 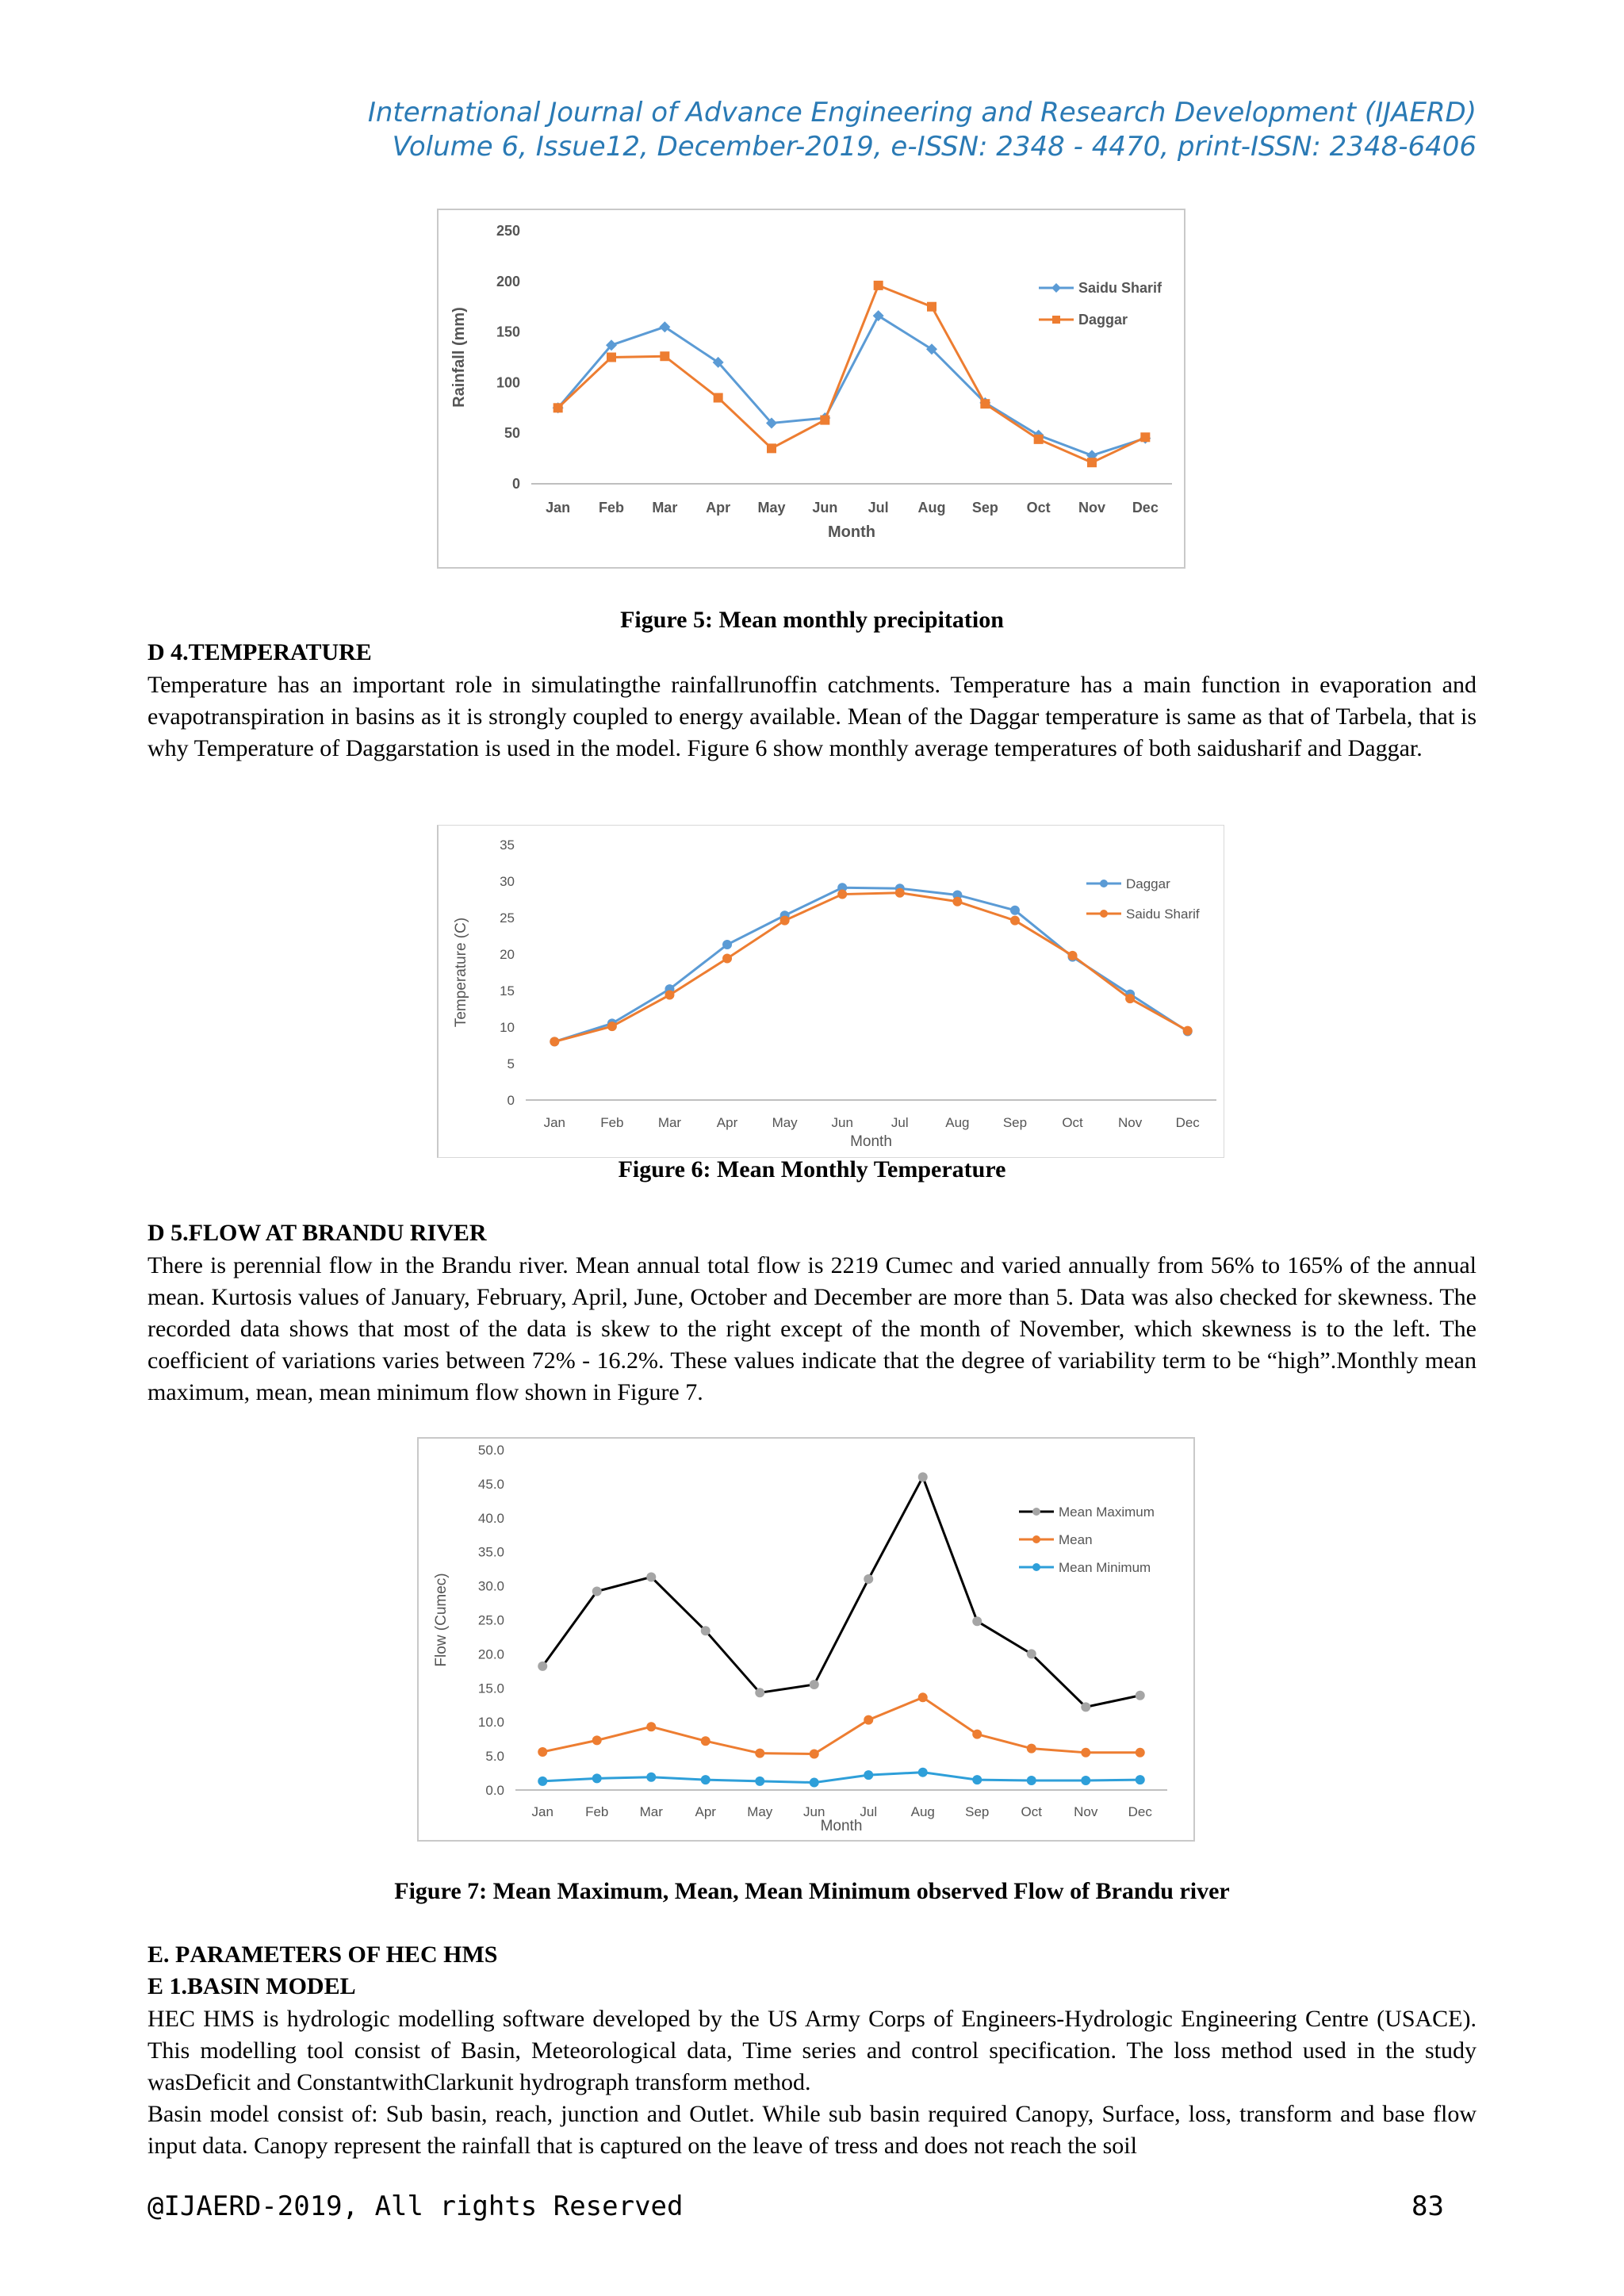 What do you see at coordinates (494, 1756) in the screenshot?
I see `y-tick-label: 5.0` at bounding box center [494, 1756].